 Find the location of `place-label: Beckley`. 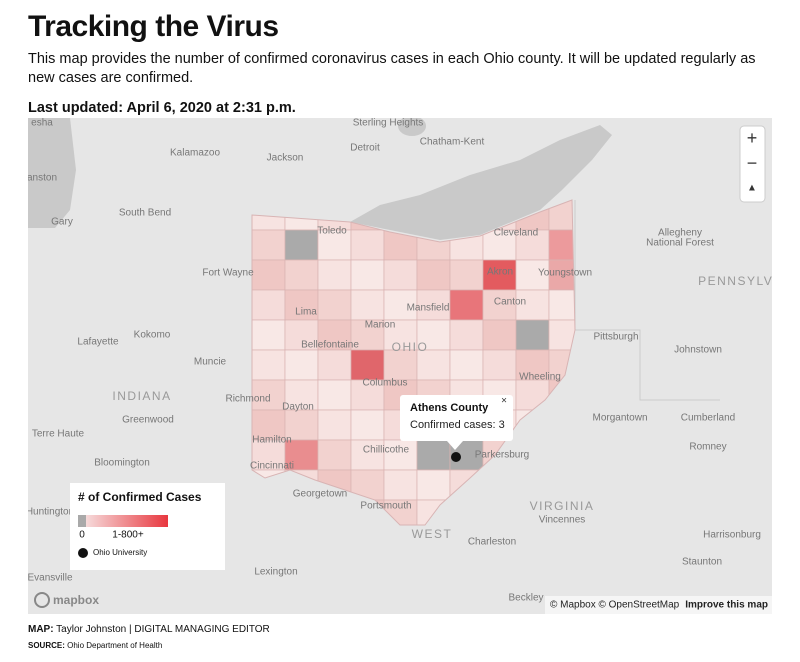

place-label: Beckley is located at coordinates (525, 598).